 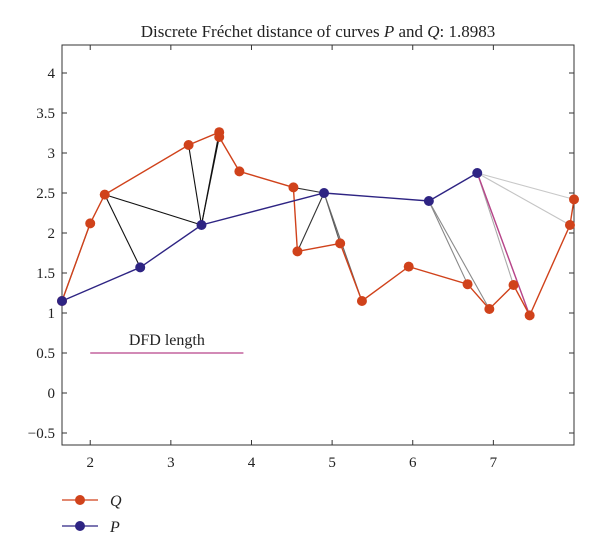 What do you see at coordinates (494, 463) in the screenshot?
I see `x-tick-label: 7` at bounding box center [494, 463].